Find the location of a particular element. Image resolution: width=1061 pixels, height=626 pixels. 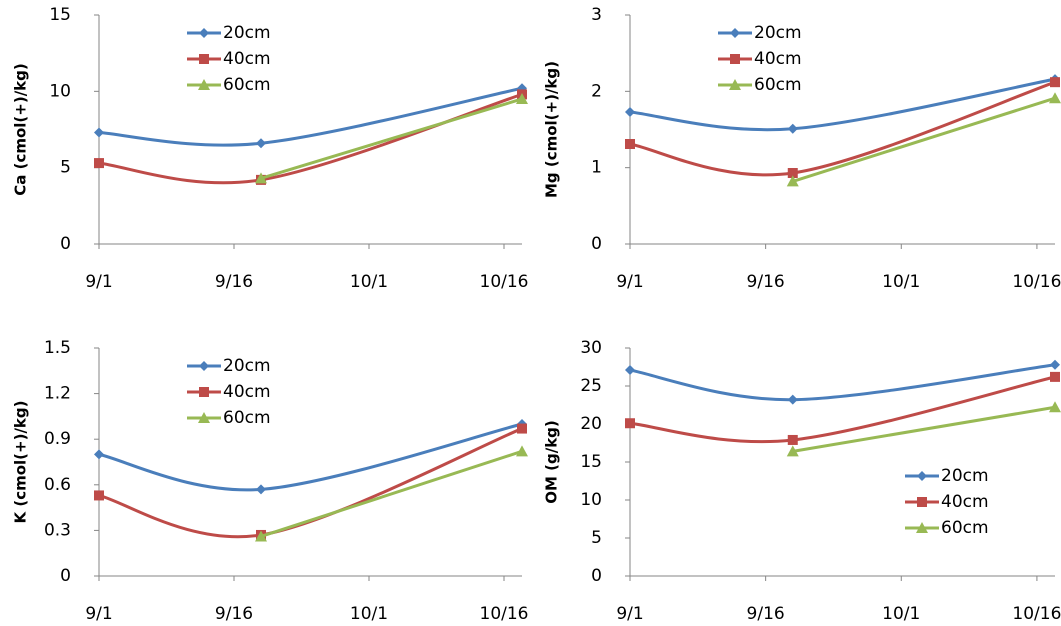

y-axis-label: Ca (cmol(+)/kg) is located at coordinates (21, 129).